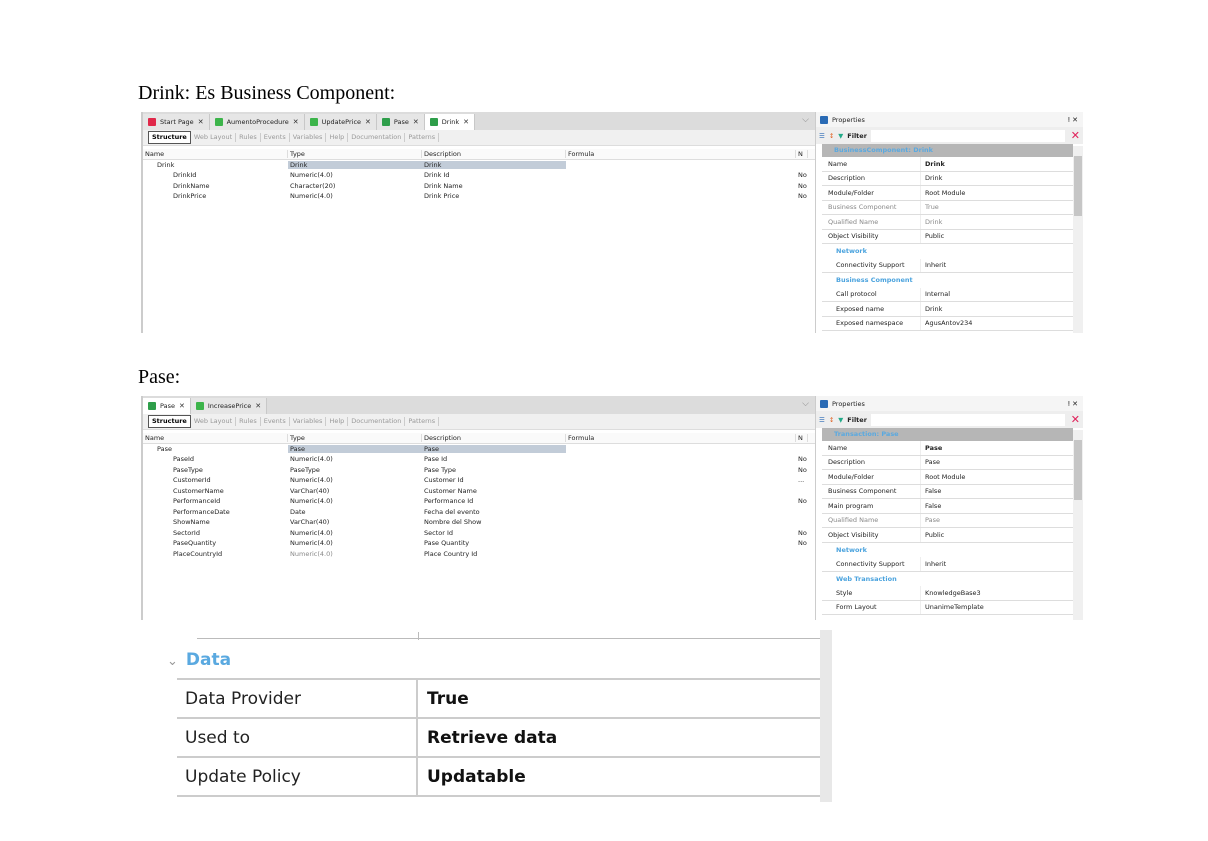 This screenshot has width=1208, height=841. What do you see at coordinates (479, 175) in the screenshot?
I see `table-row: DrinkId Numeric(4.0) Drink Id No` at bounding box center [479, 175].